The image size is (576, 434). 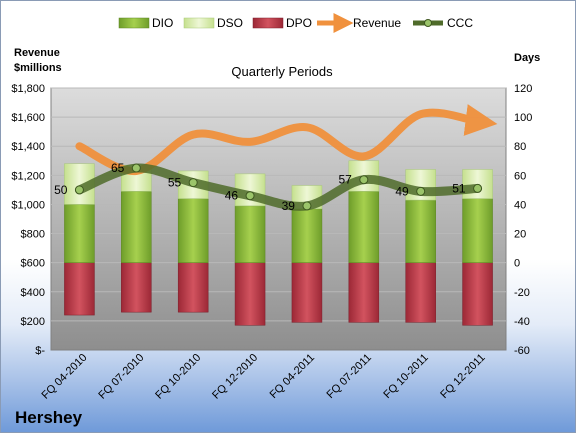 I want to click on y-right-tick-label: 0, so click(x=517, y=264).